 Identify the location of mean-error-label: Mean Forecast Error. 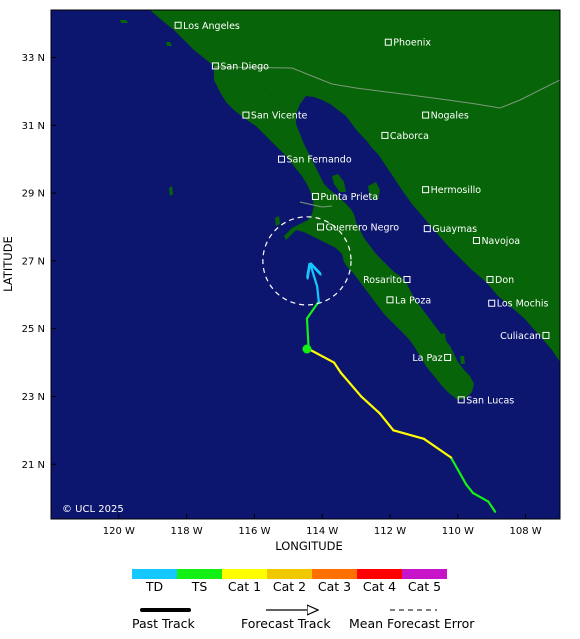
(412, 623).